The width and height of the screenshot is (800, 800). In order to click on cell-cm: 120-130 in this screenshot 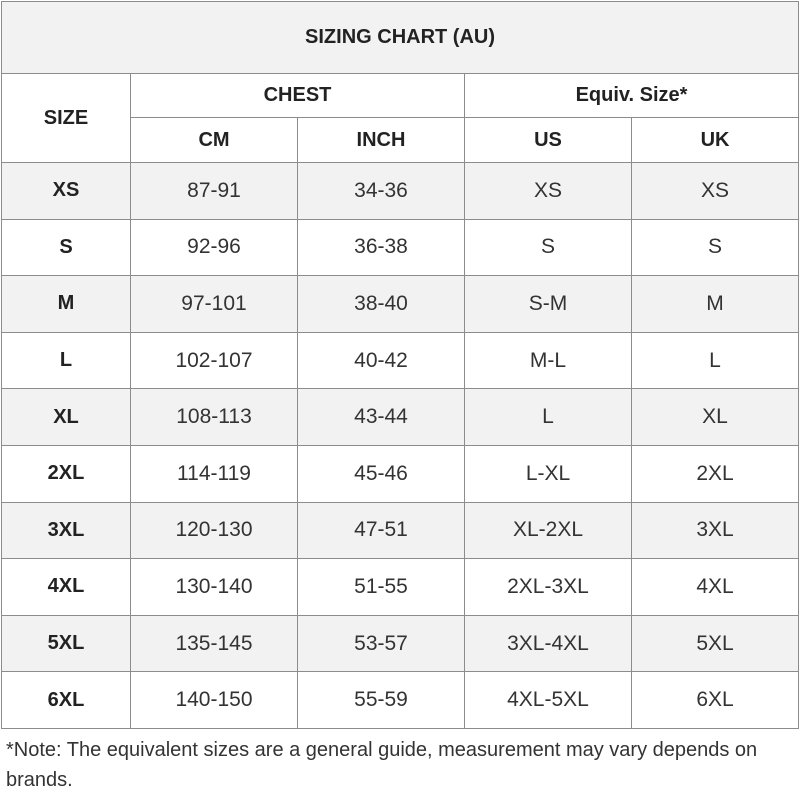, I will do `click(214, 530)`.